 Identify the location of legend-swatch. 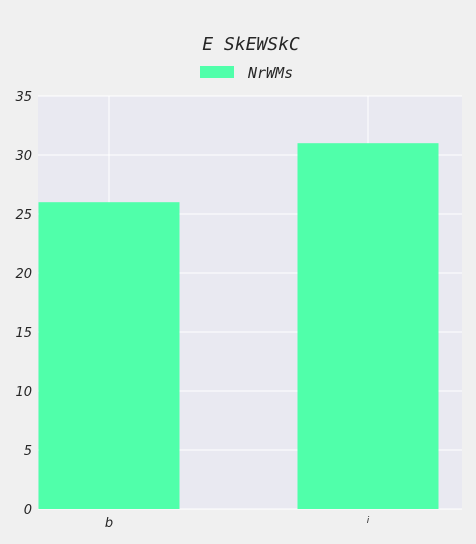
(217, 72).